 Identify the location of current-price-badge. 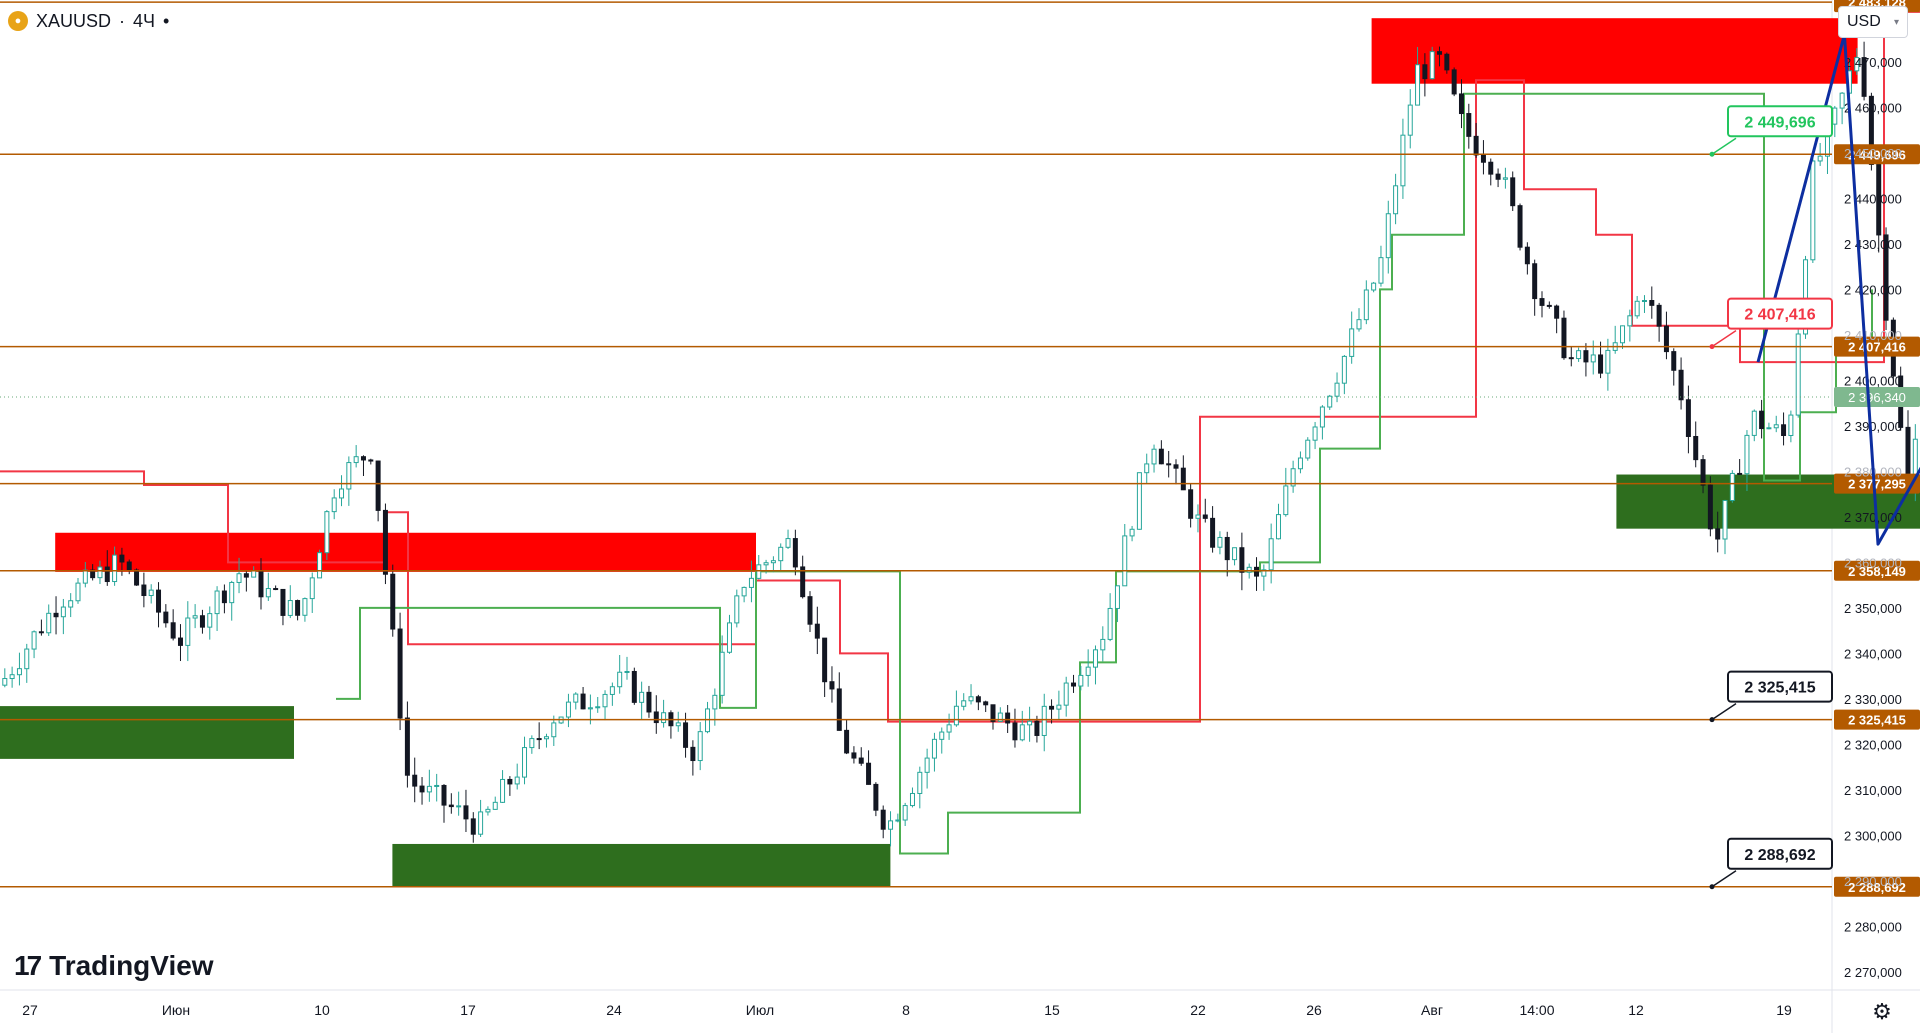
(1877, 397).